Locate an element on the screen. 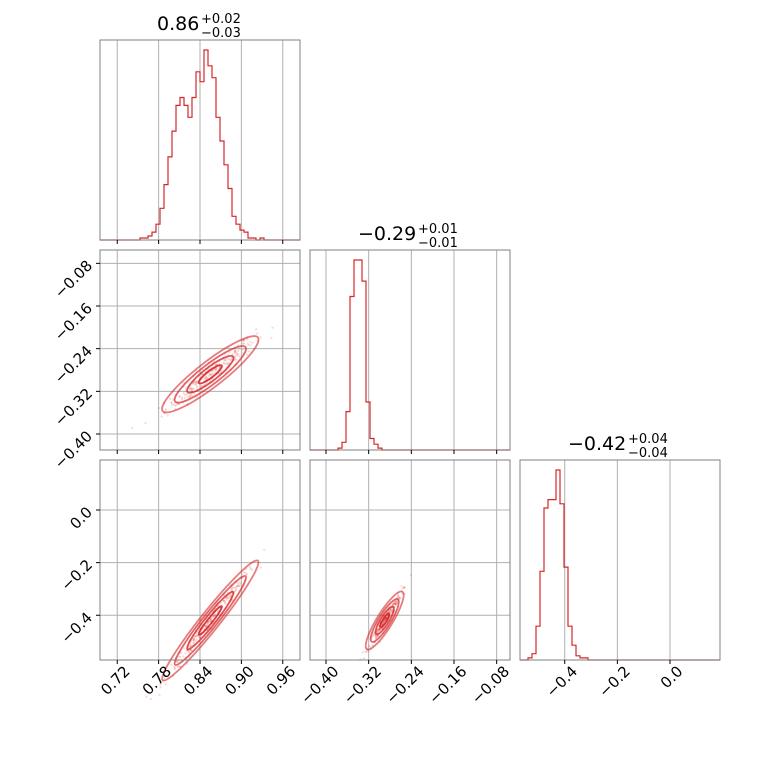  title-main: 0.86 is located at coordinates (178, 24).